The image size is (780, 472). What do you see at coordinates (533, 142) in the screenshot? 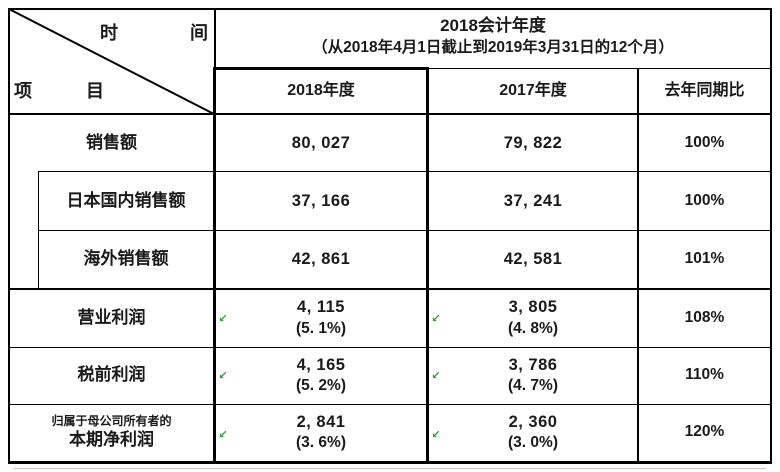
I see `value-2017-sales: 79, 822` at bounding box center [533, 142].